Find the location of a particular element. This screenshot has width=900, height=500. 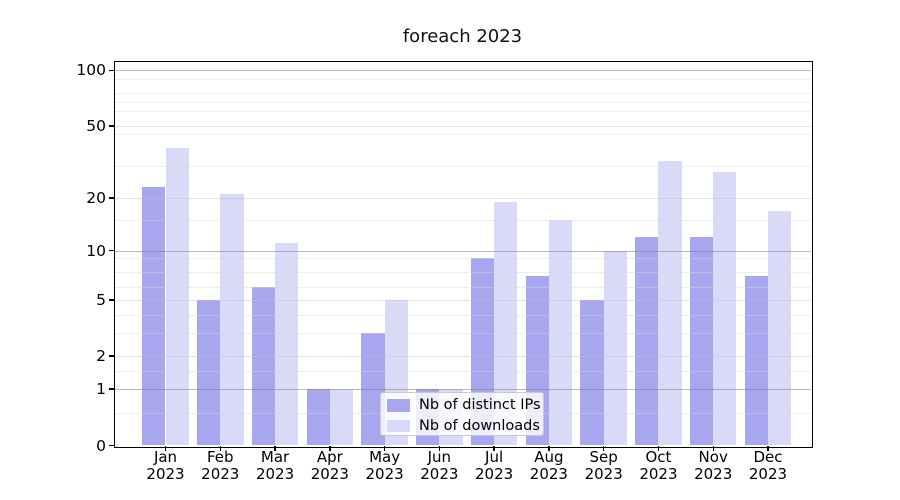

bar-ips-feb is located at coordinates (208, 372).